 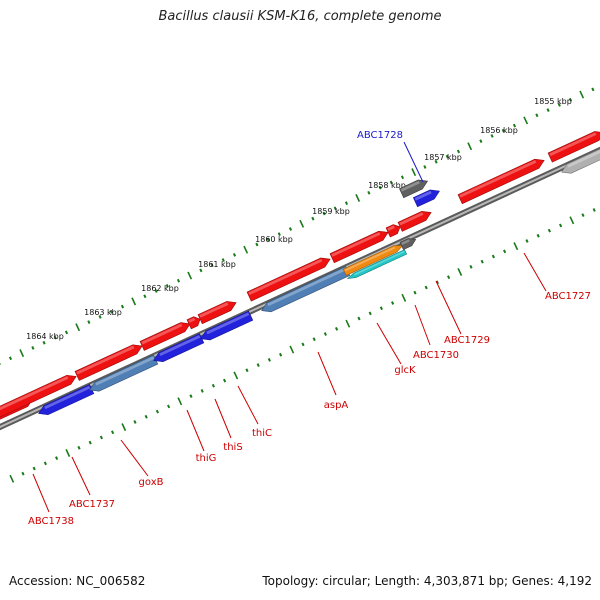 What do you see at coordinates (151, 482) in the screenshot?
I see `gene-label-goxB: goxB` at bounding box center [151, 482].